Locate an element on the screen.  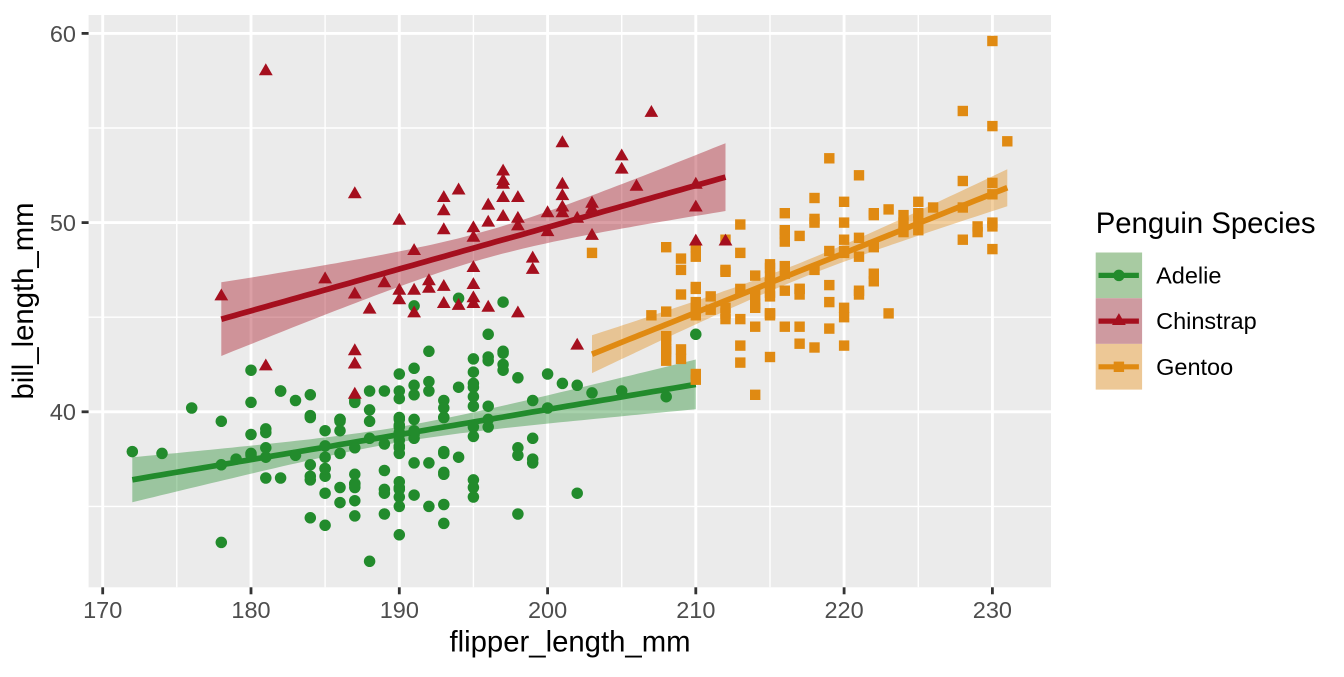
svg-text: flipper_length_mm is located at coordinates (569, 641).